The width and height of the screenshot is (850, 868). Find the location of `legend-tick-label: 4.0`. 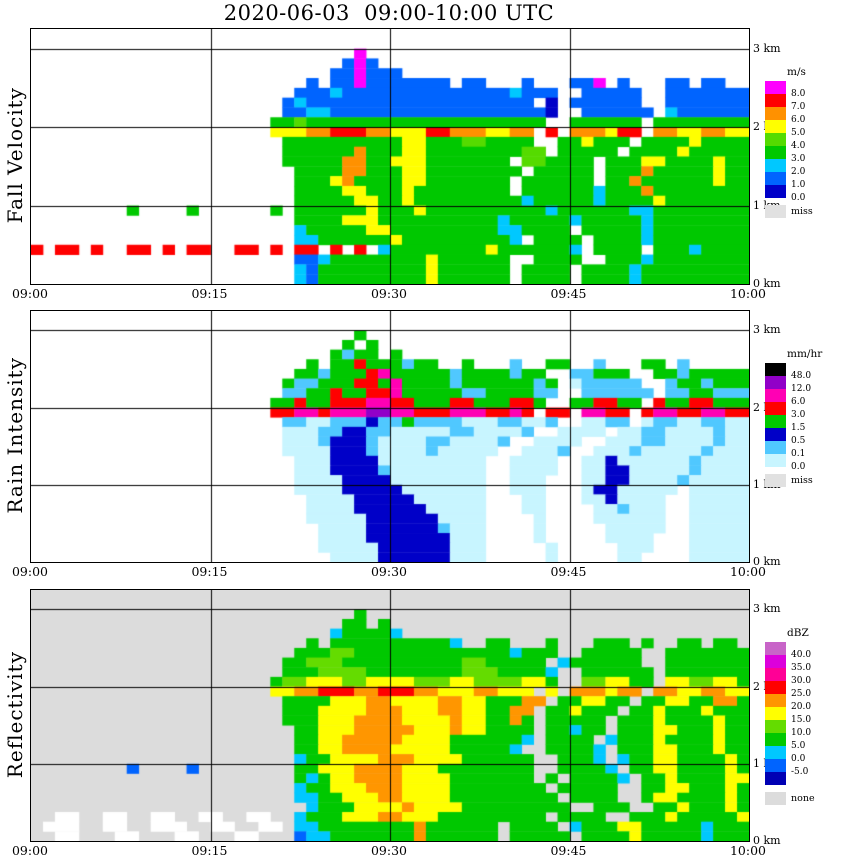

legend-tick-label: 4.0 is located at coordinates (798, 146).